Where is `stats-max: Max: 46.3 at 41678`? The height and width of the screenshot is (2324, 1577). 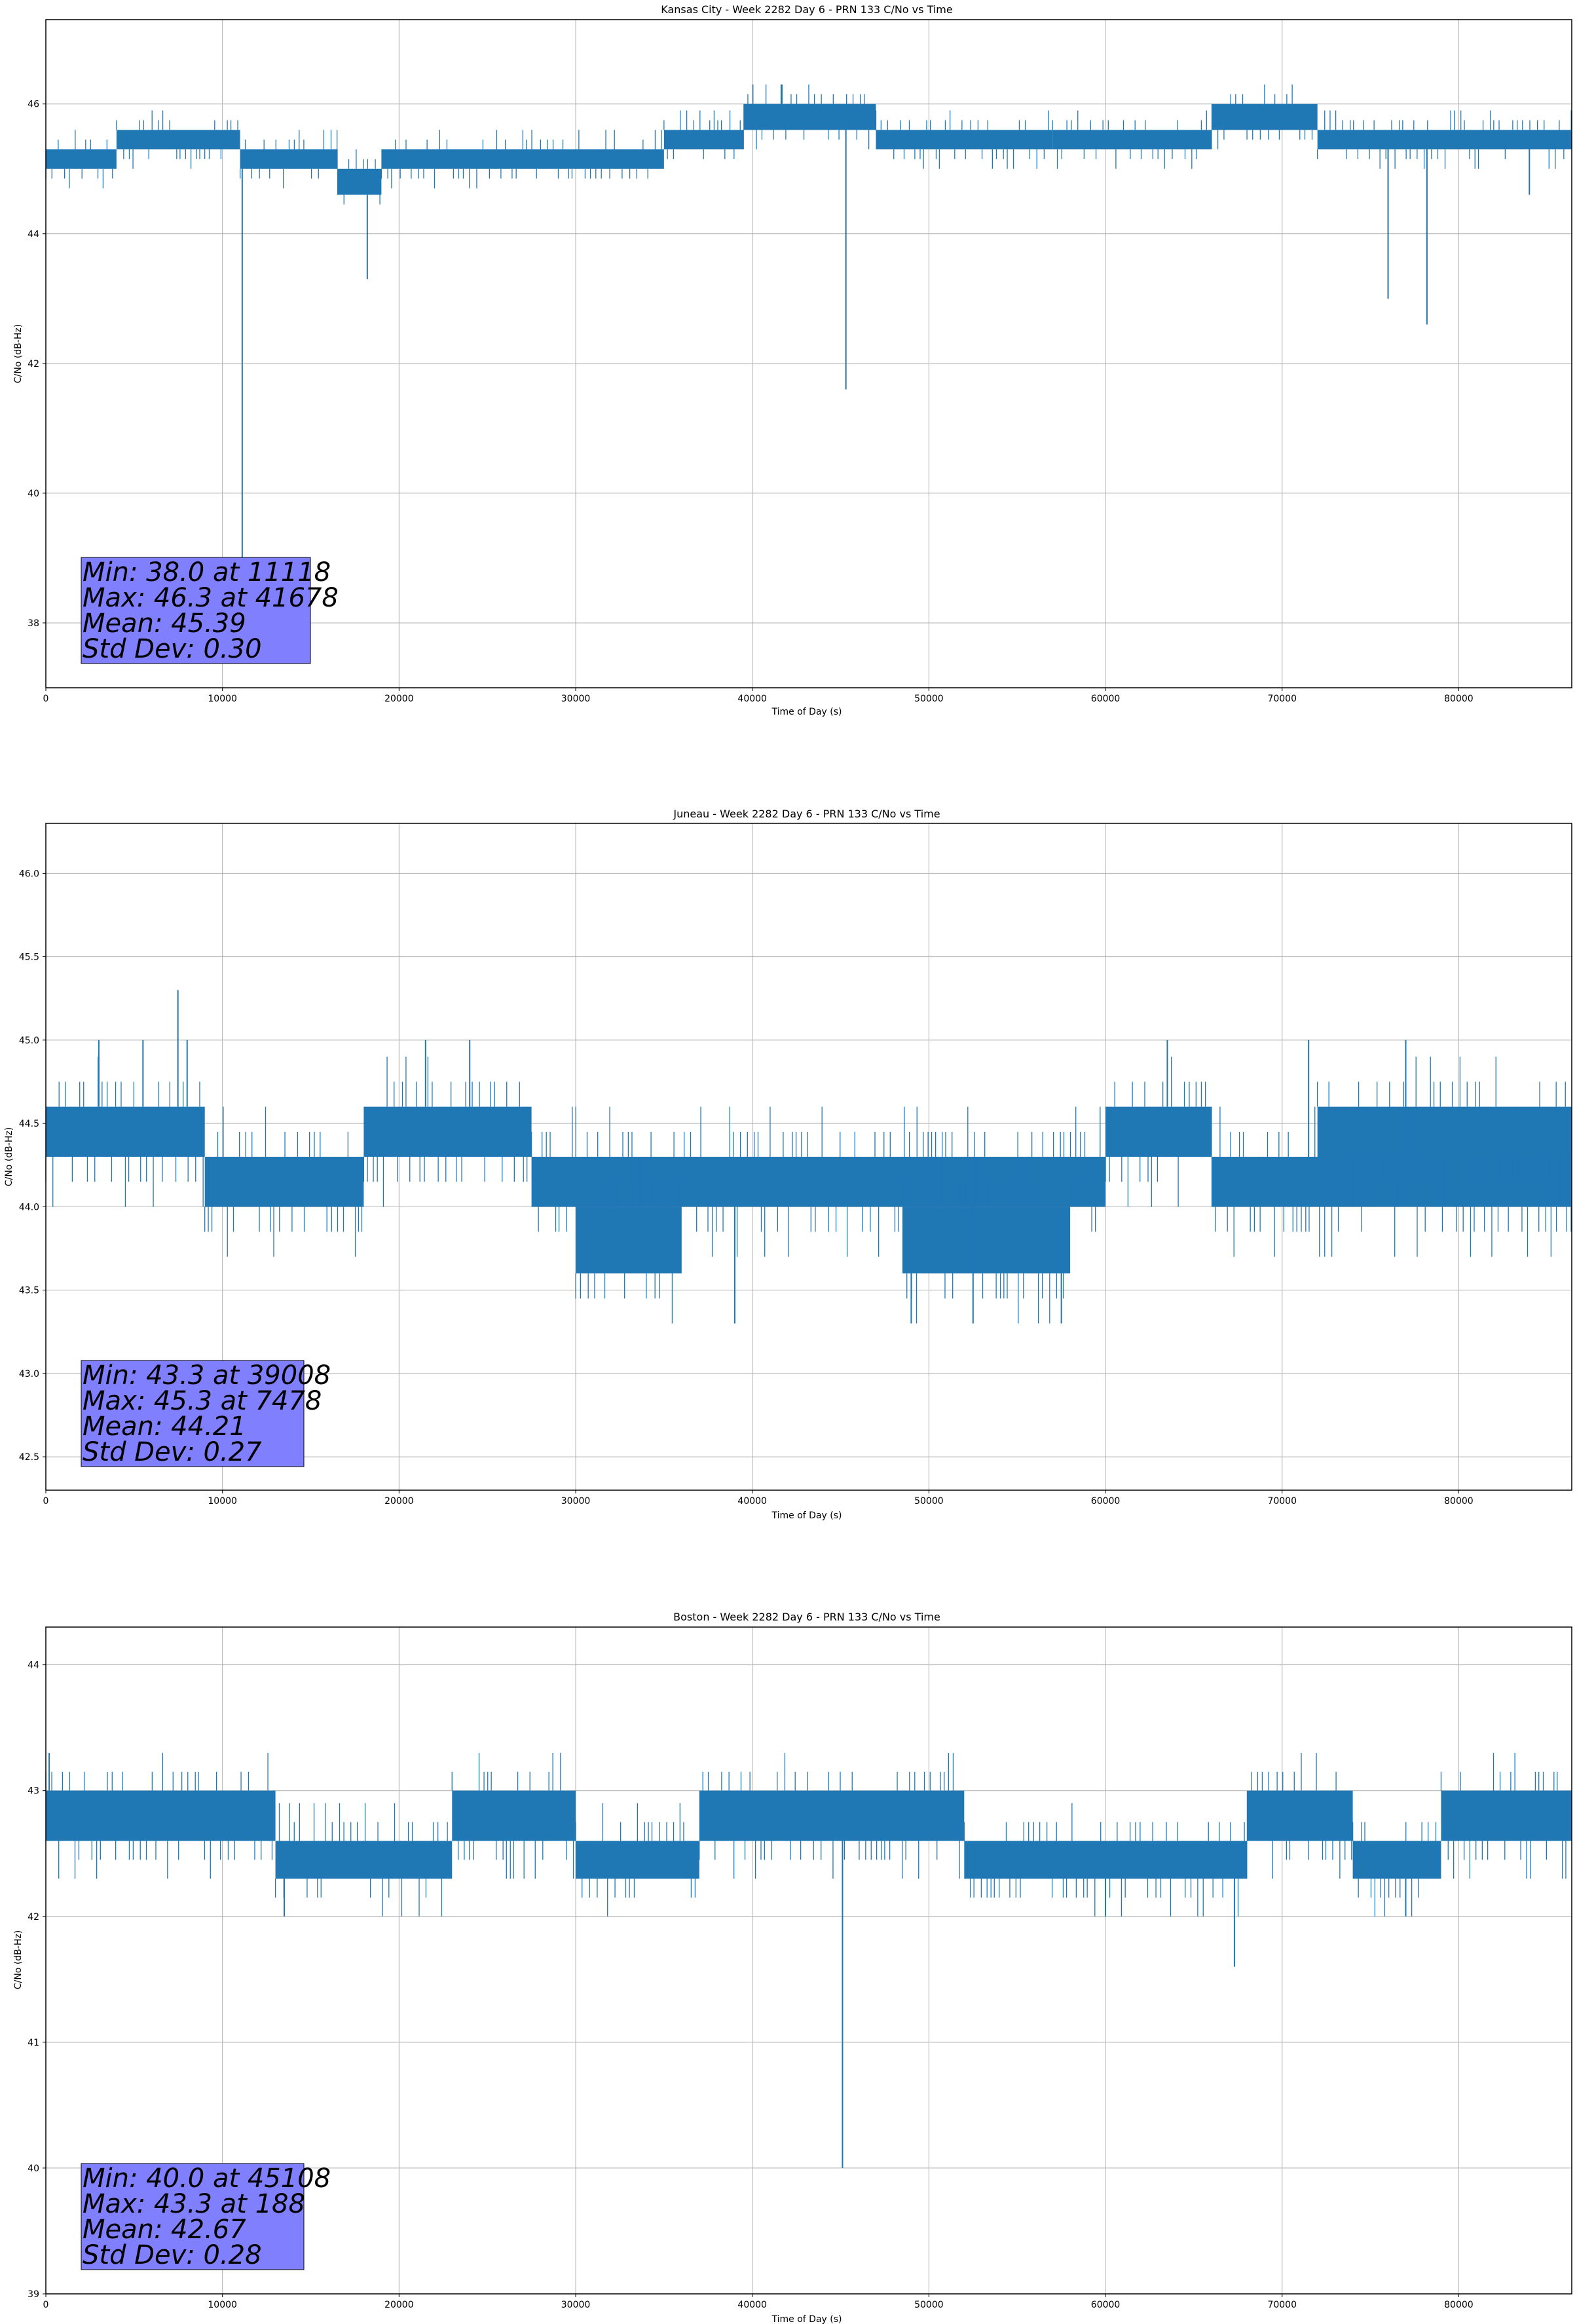
stats-max: Max: 46.3 at 41678 is located at coordinates (211, 598).